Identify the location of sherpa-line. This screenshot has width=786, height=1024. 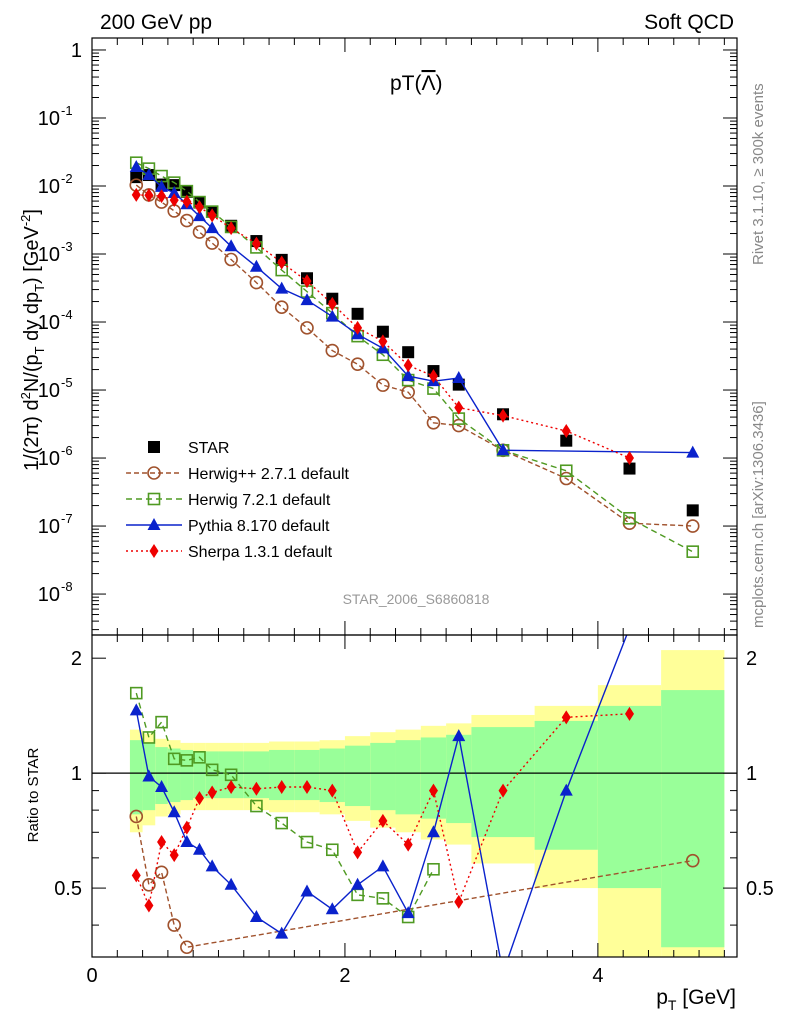
(382, 810).